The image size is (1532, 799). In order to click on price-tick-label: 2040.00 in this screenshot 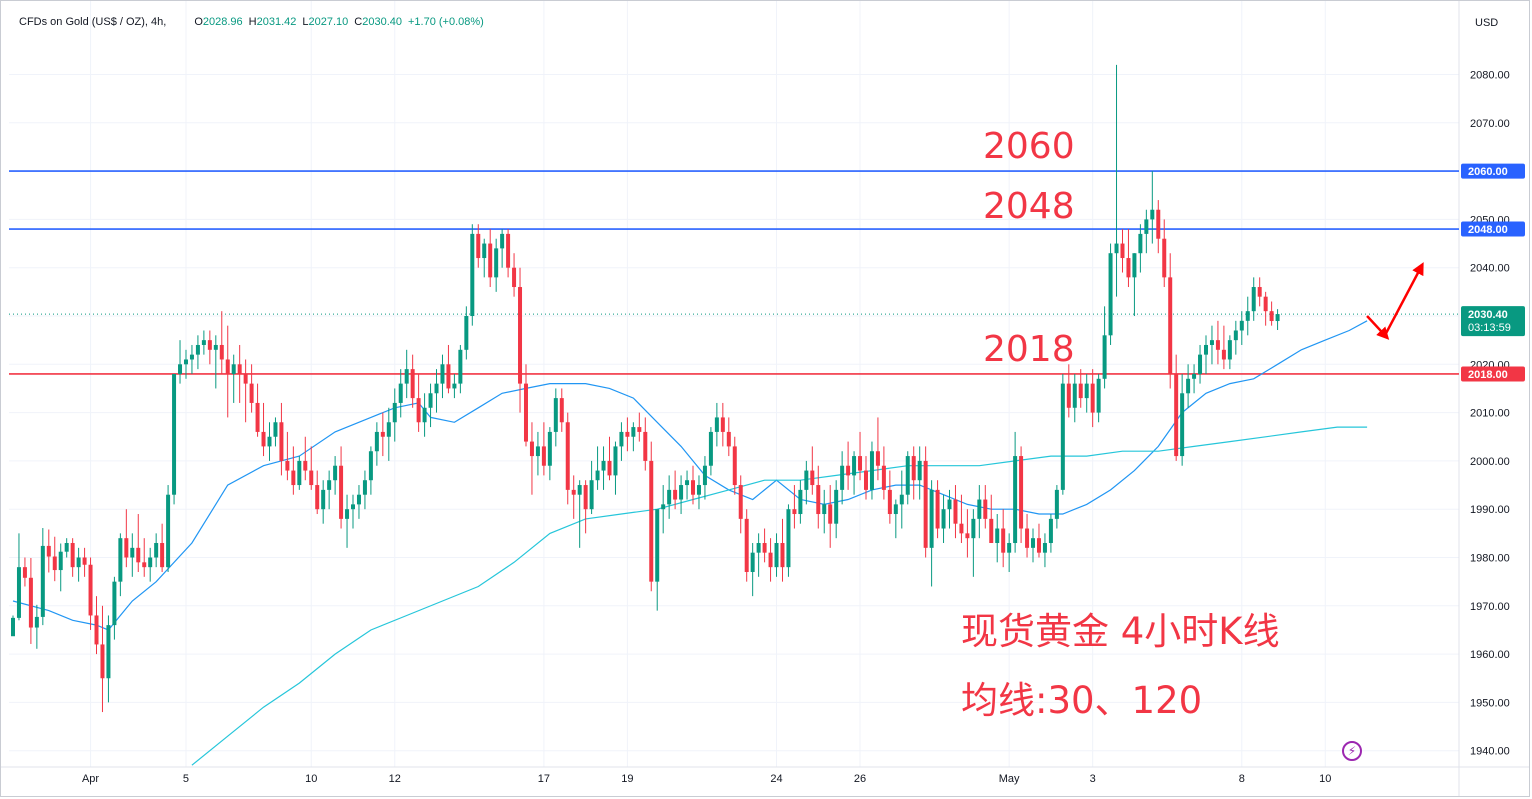, I will do `click(1490, 269)`.